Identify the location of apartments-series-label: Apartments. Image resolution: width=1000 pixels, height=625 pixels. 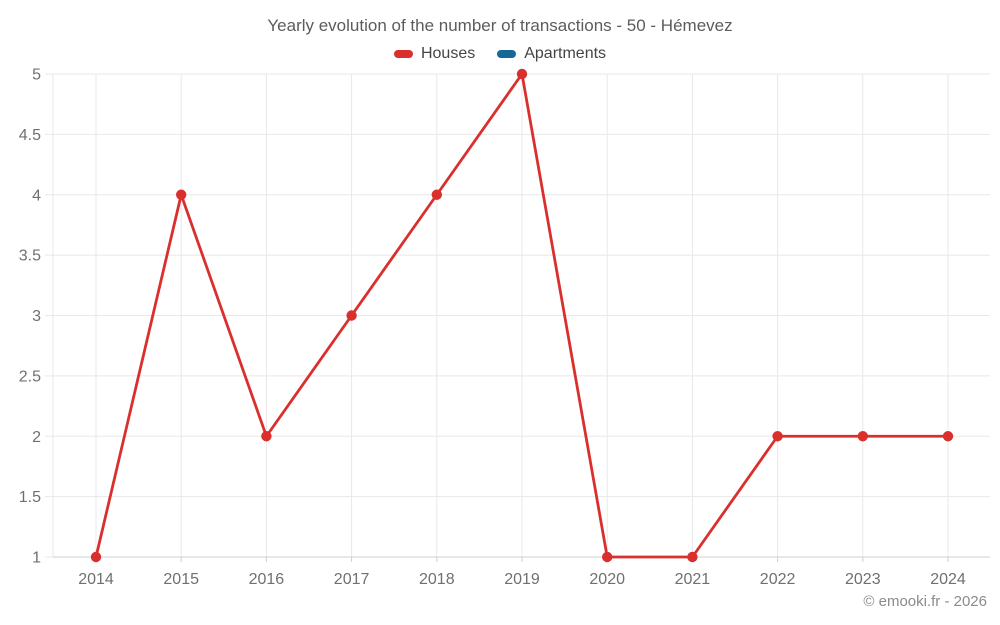
(565, 53).